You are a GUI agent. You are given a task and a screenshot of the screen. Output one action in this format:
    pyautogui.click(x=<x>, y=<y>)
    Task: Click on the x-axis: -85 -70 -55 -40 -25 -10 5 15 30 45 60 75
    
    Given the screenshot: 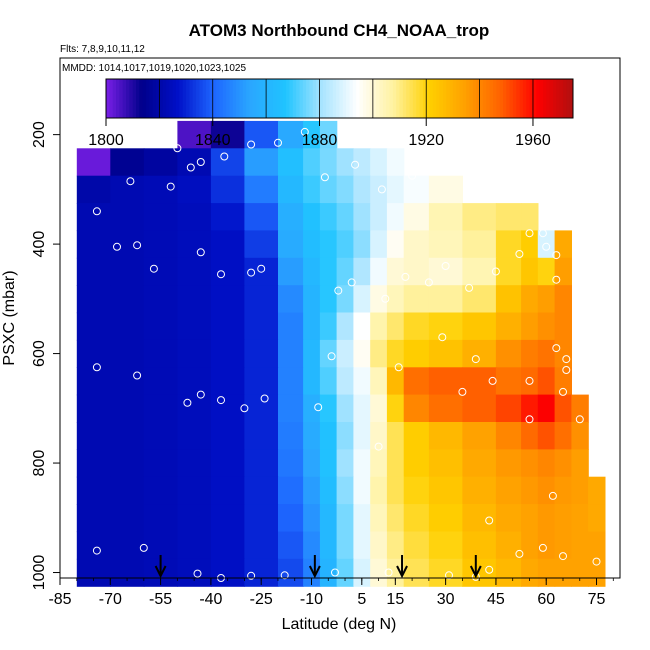 What is the action you would take?
    pyautogui.click(x=331, y=593)
    